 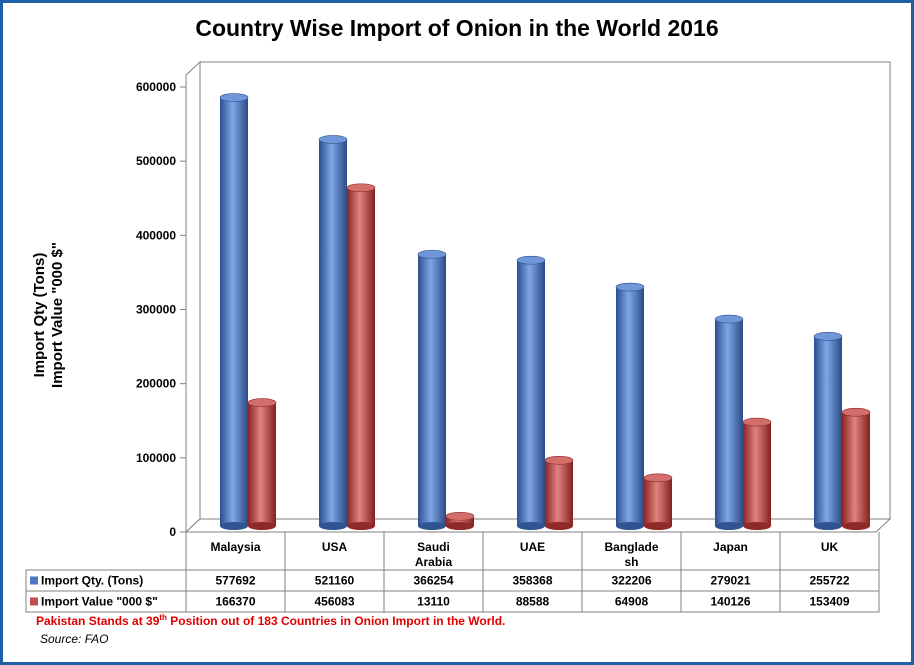 I want to click on table-value: 366254, so click(x=433, y=581).